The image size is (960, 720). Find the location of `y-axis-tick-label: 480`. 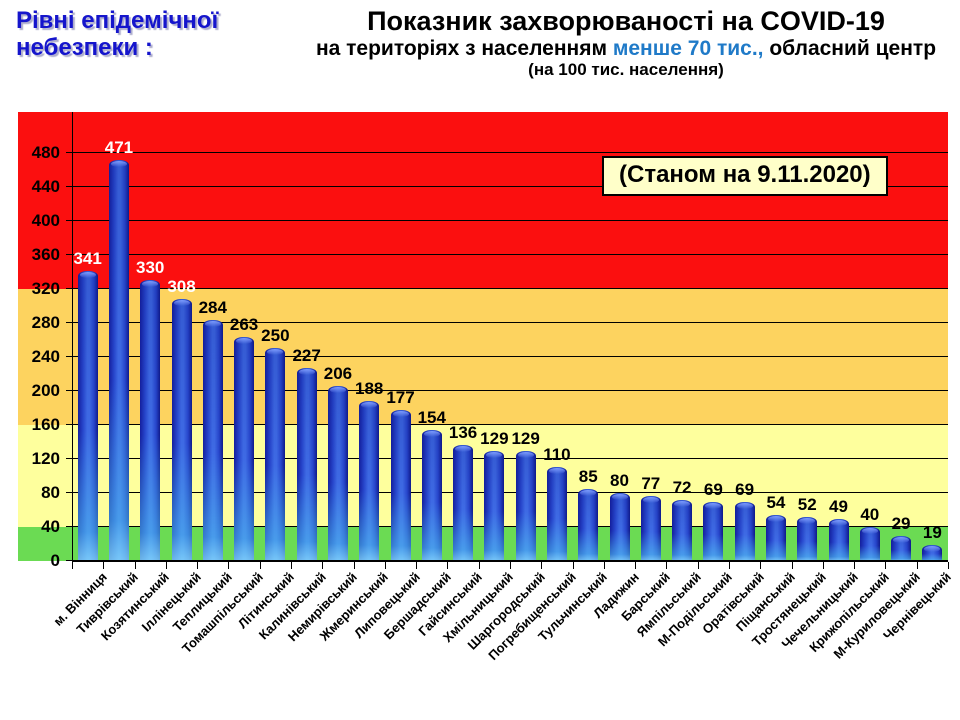

y-axis-tick-label: 480 is located at coordinates (45, 152).